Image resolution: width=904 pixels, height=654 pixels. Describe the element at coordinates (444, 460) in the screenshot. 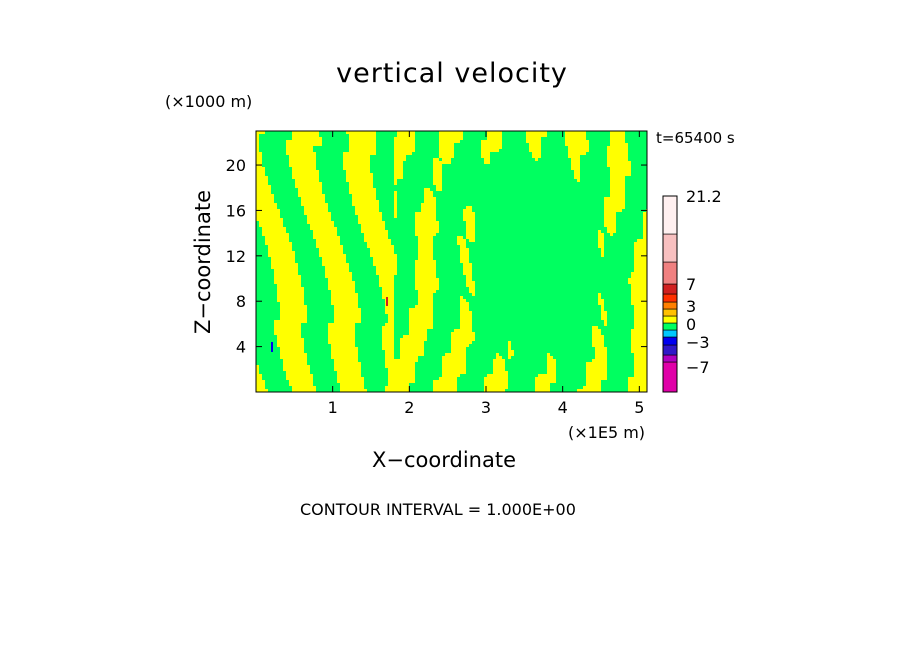

I see `x-axis-label: X−coordinate` at that location.